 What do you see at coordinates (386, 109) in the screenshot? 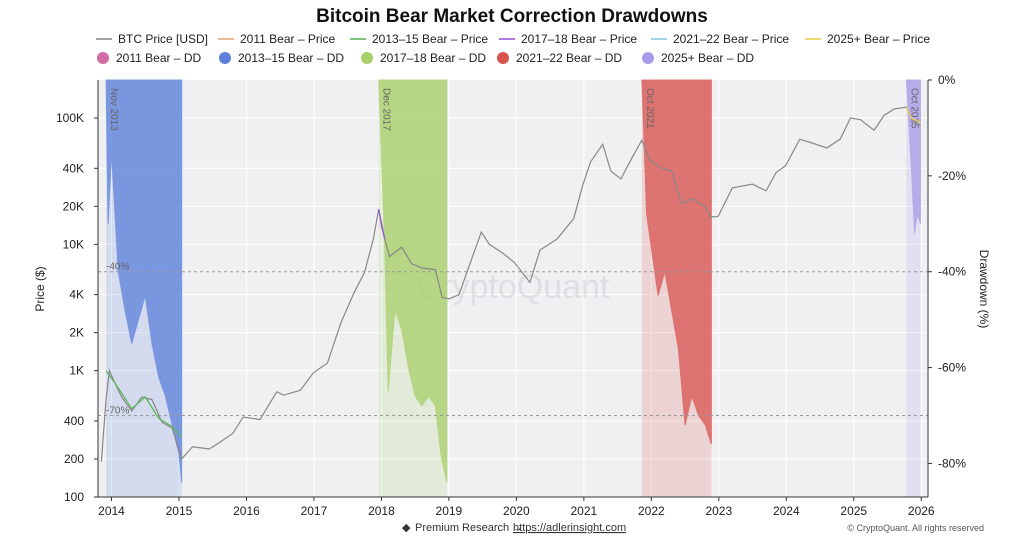
I see `period-label: Dec 2017` at bounding box center [386, 109].